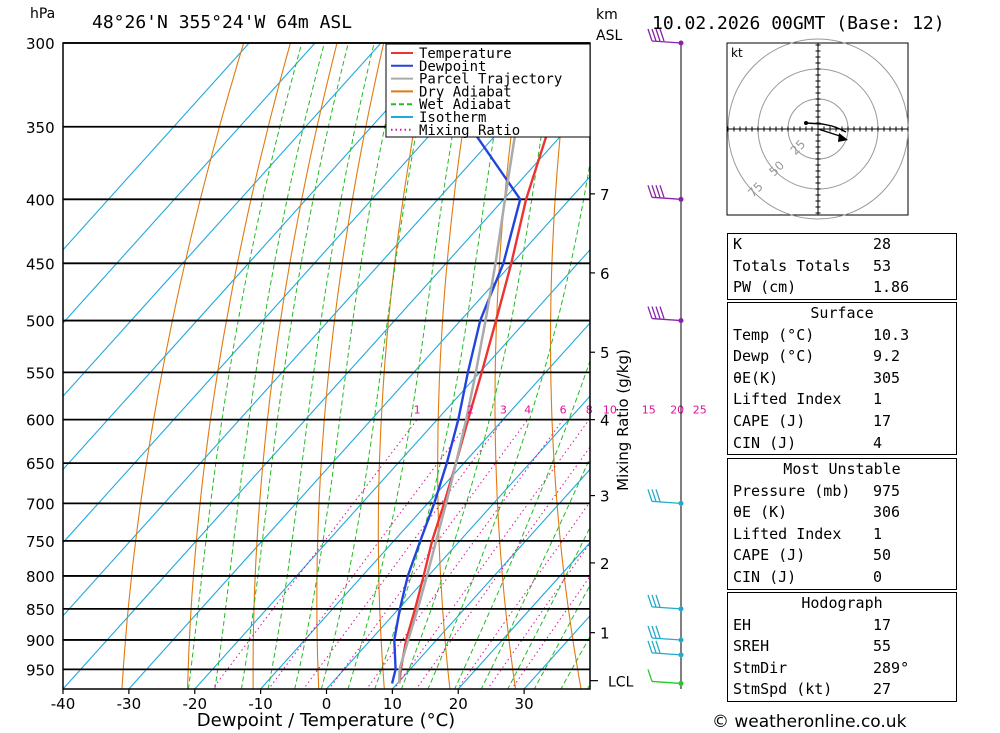 Image resolution: width=1000 pixels, height=733 pixels. What do you see at coordinates (738, 244) in the screenshot?
I see `stat-label: K` at bounding box center [738, 244].